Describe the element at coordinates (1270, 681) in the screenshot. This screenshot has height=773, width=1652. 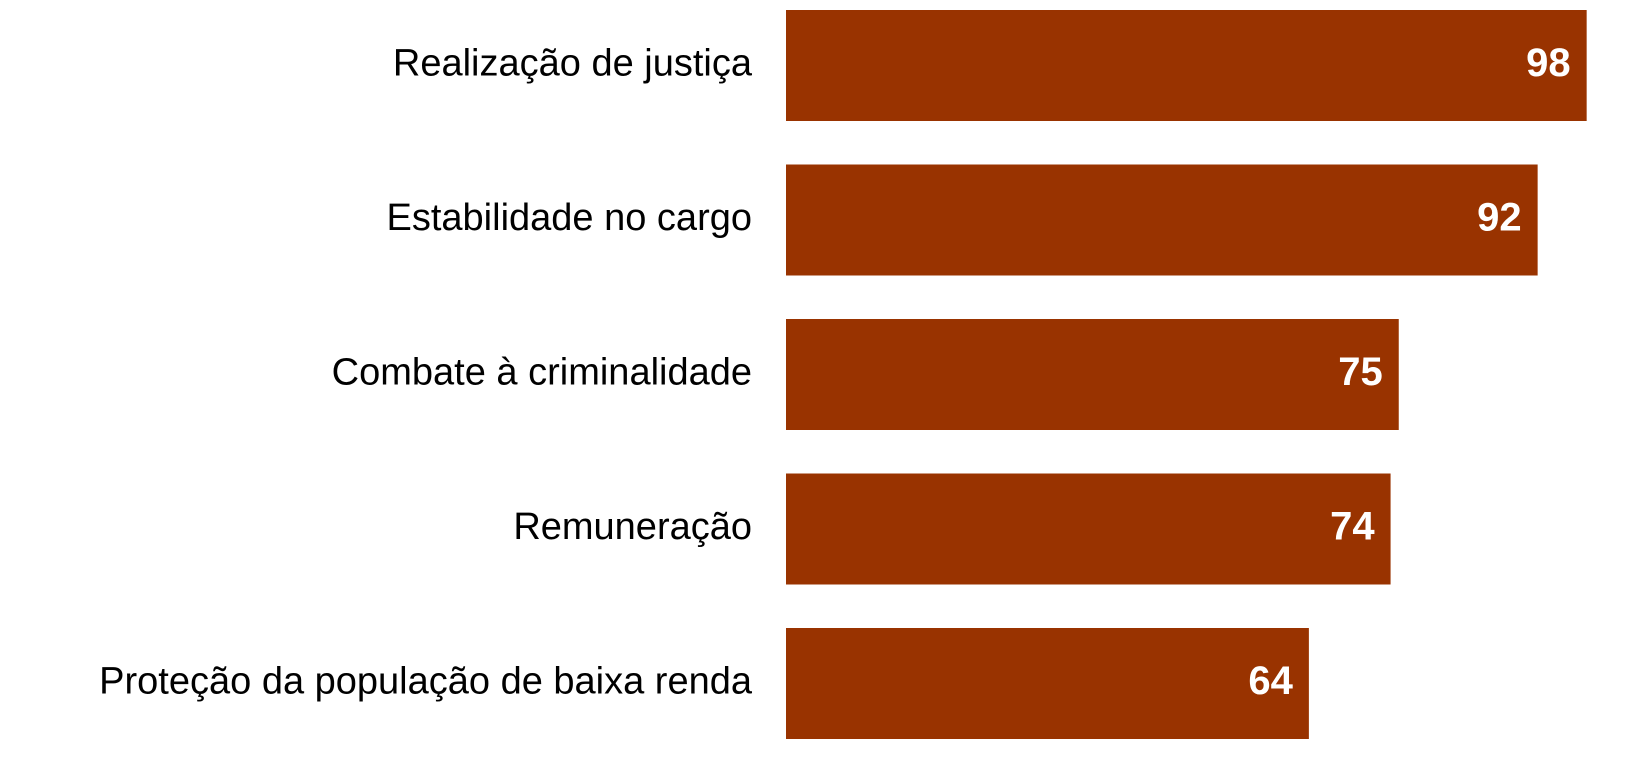
I see `value-label: 64` at that location.